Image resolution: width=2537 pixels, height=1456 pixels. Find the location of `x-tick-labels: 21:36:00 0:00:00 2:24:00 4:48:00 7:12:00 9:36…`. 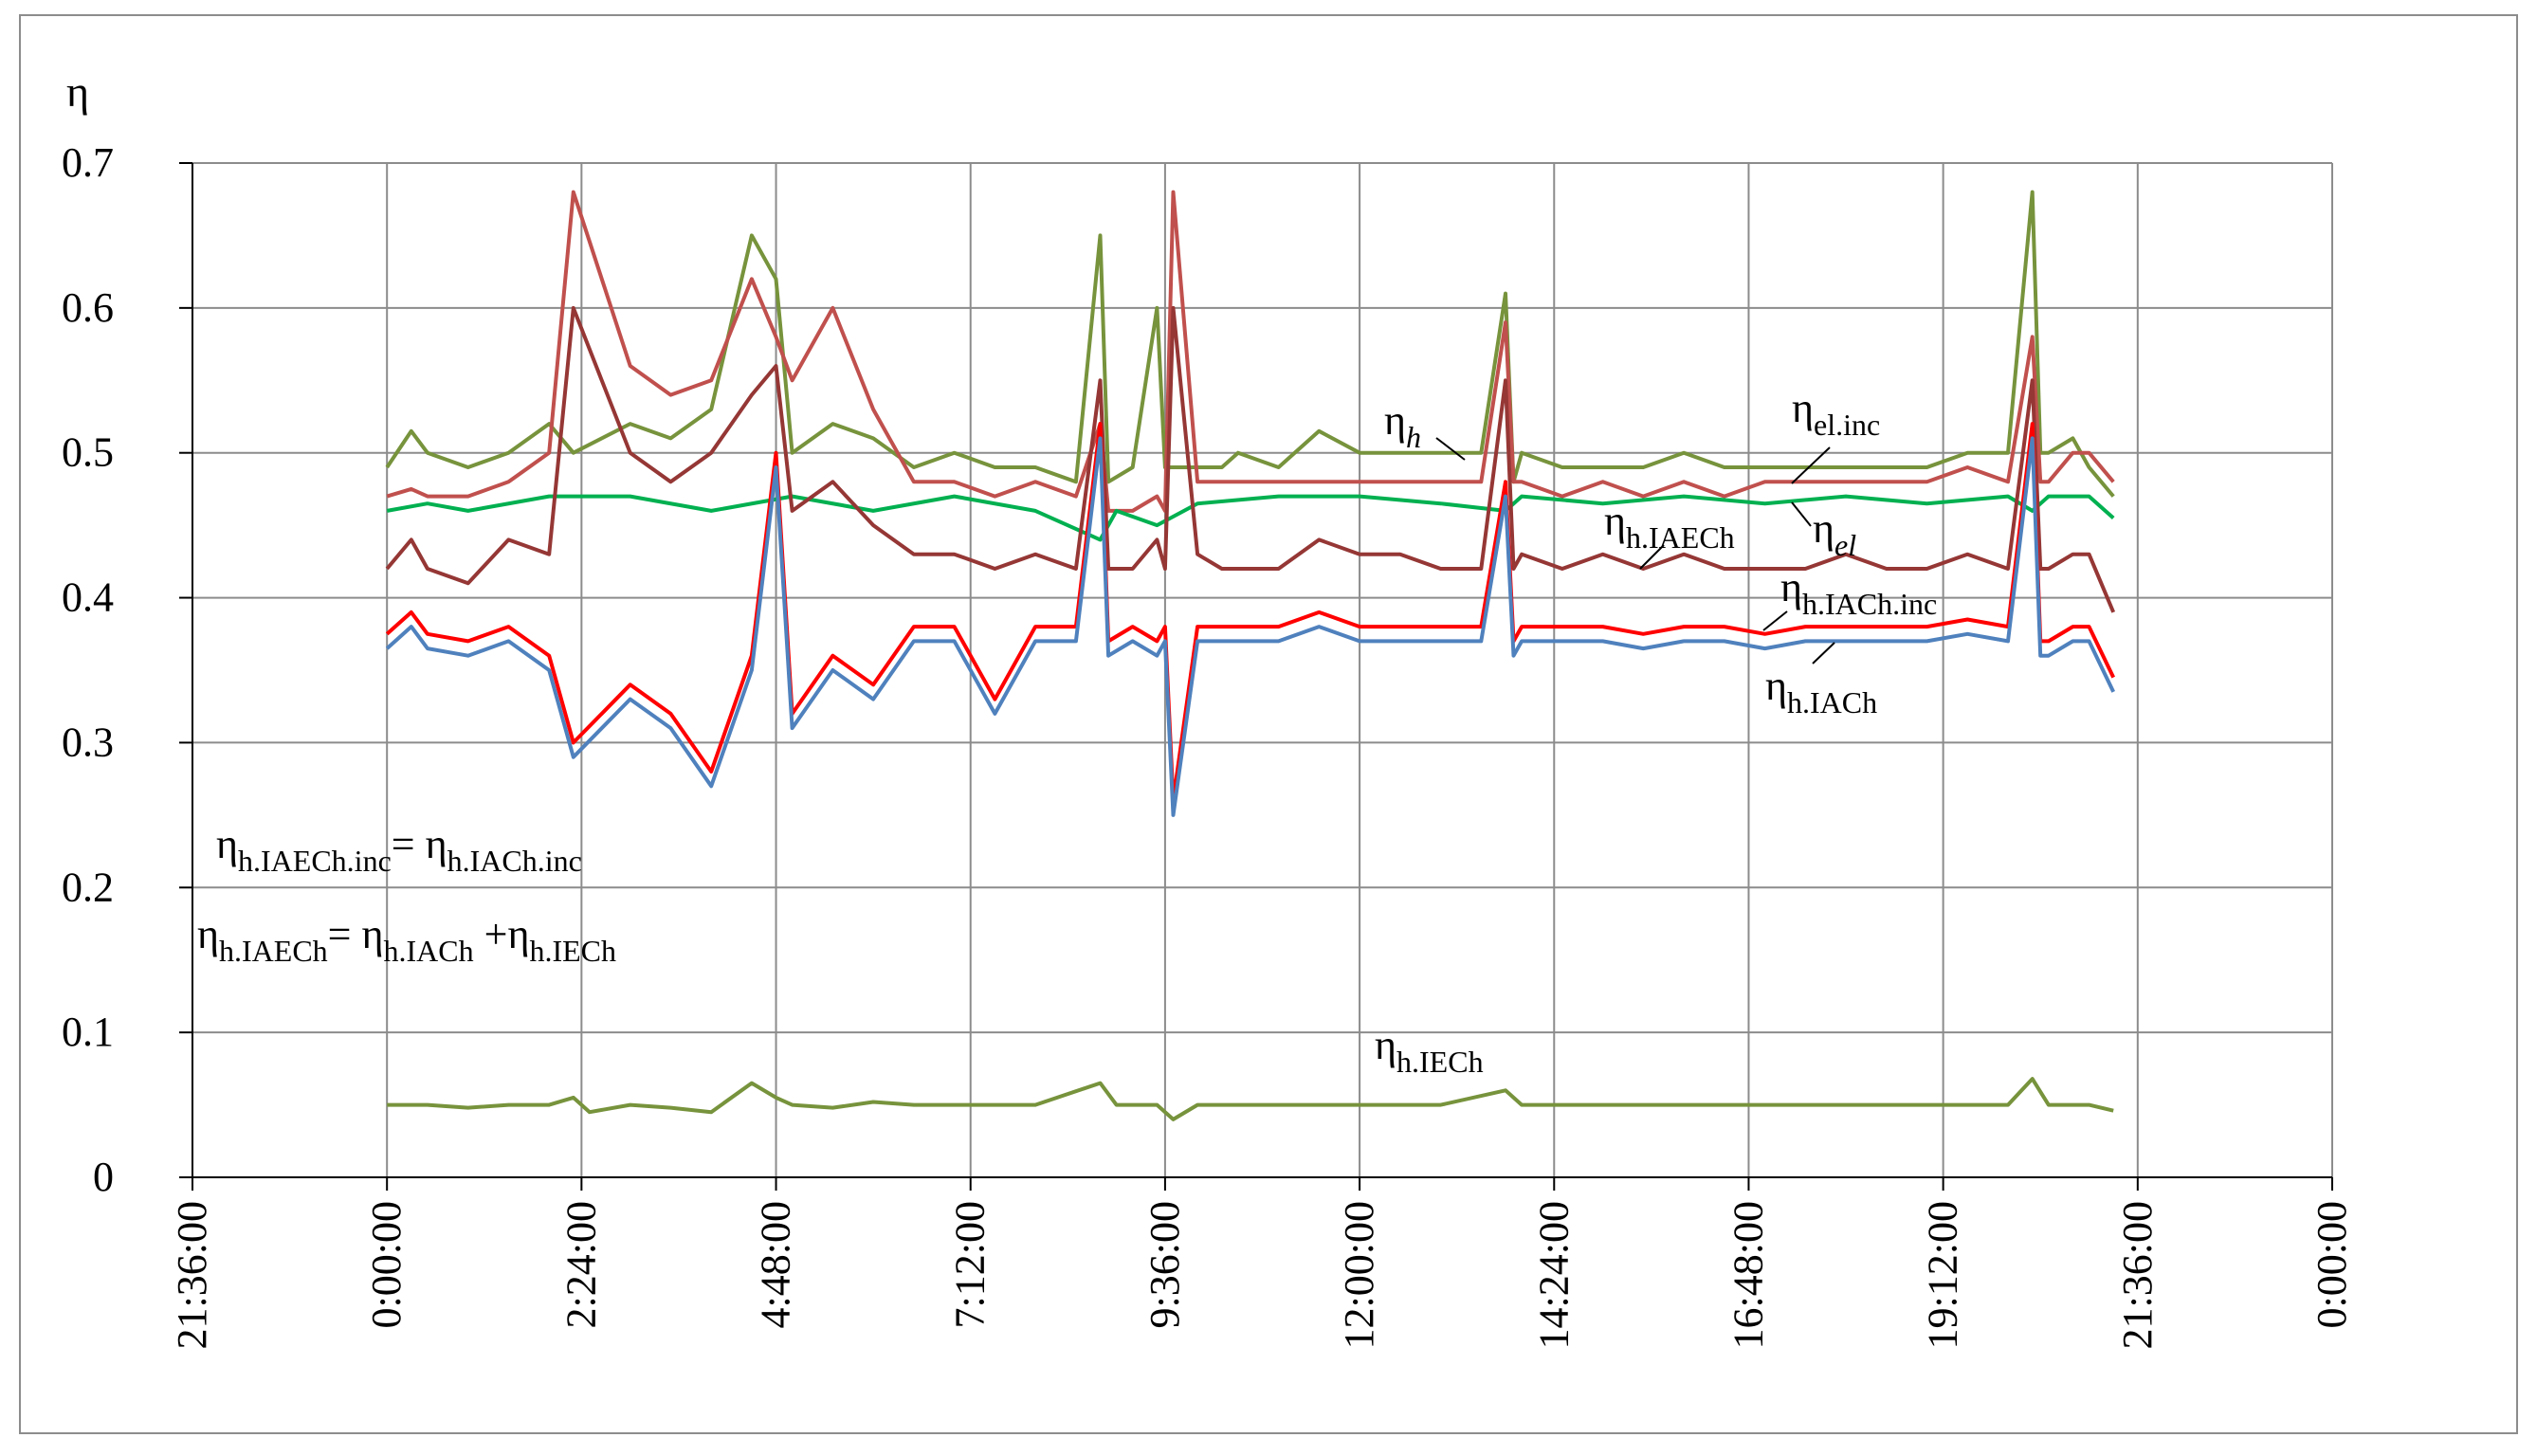

x-tick-labels: 21:36:00 0:00:00 2:24:00 4:48:00 7:12:00 9:36… is located at coordinates (1262, 1275).